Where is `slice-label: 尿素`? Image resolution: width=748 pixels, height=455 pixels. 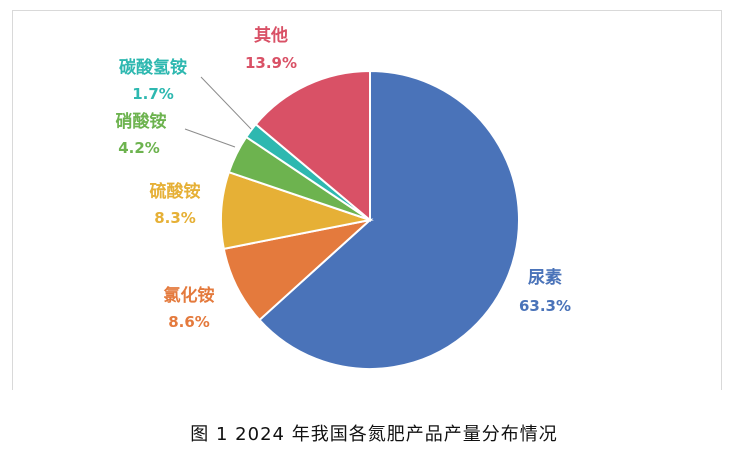 slice-label: 尿素 is located at coordinates (545, 278).